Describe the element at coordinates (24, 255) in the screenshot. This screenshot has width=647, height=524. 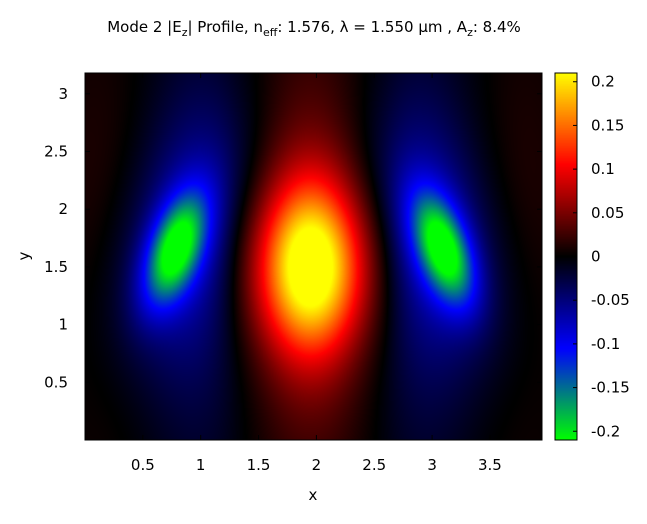
I see `y-axis-label: y` at that location.